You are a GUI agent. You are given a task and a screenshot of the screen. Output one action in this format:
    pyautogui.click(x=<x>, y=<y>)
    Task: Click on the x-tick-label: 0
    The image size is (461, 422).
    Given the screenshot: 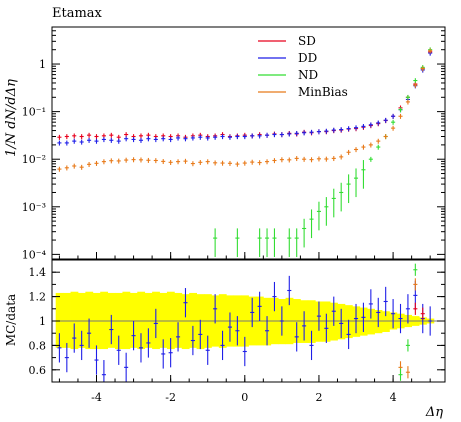 What is the action you would take?
    pyautogui.click(x=244, y=397)
    